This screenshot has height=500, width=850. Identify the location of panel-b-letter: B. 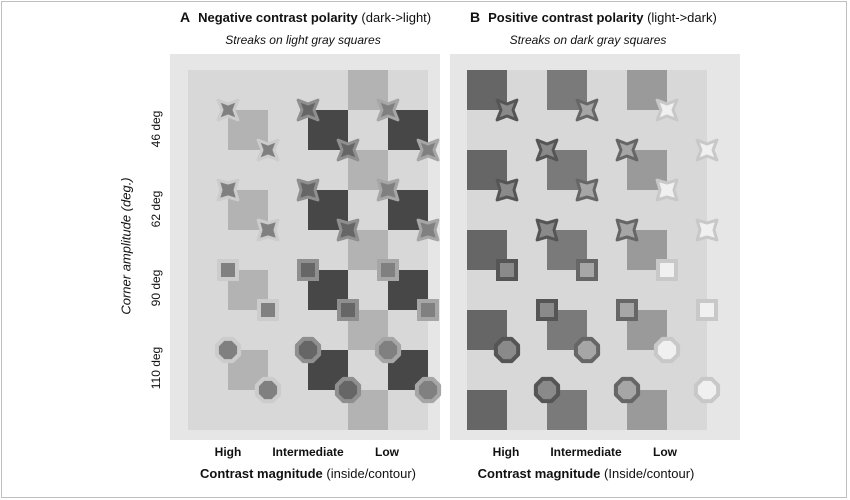
(475, 17).